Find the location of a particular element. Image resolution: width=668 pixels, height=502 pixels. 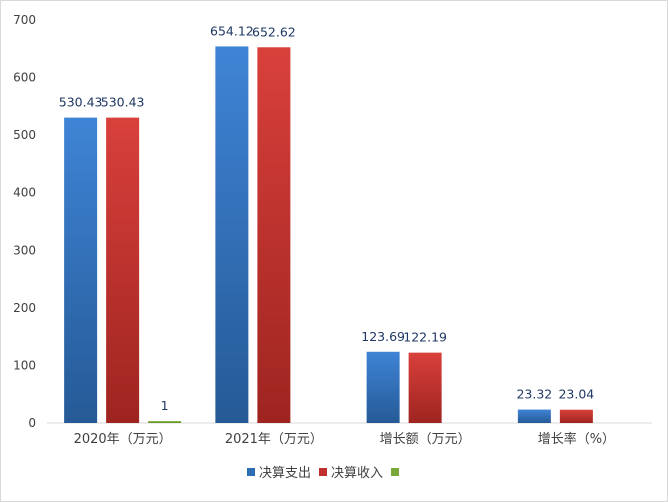

y-tick-label: 200 is located at coordinates (24, 308).